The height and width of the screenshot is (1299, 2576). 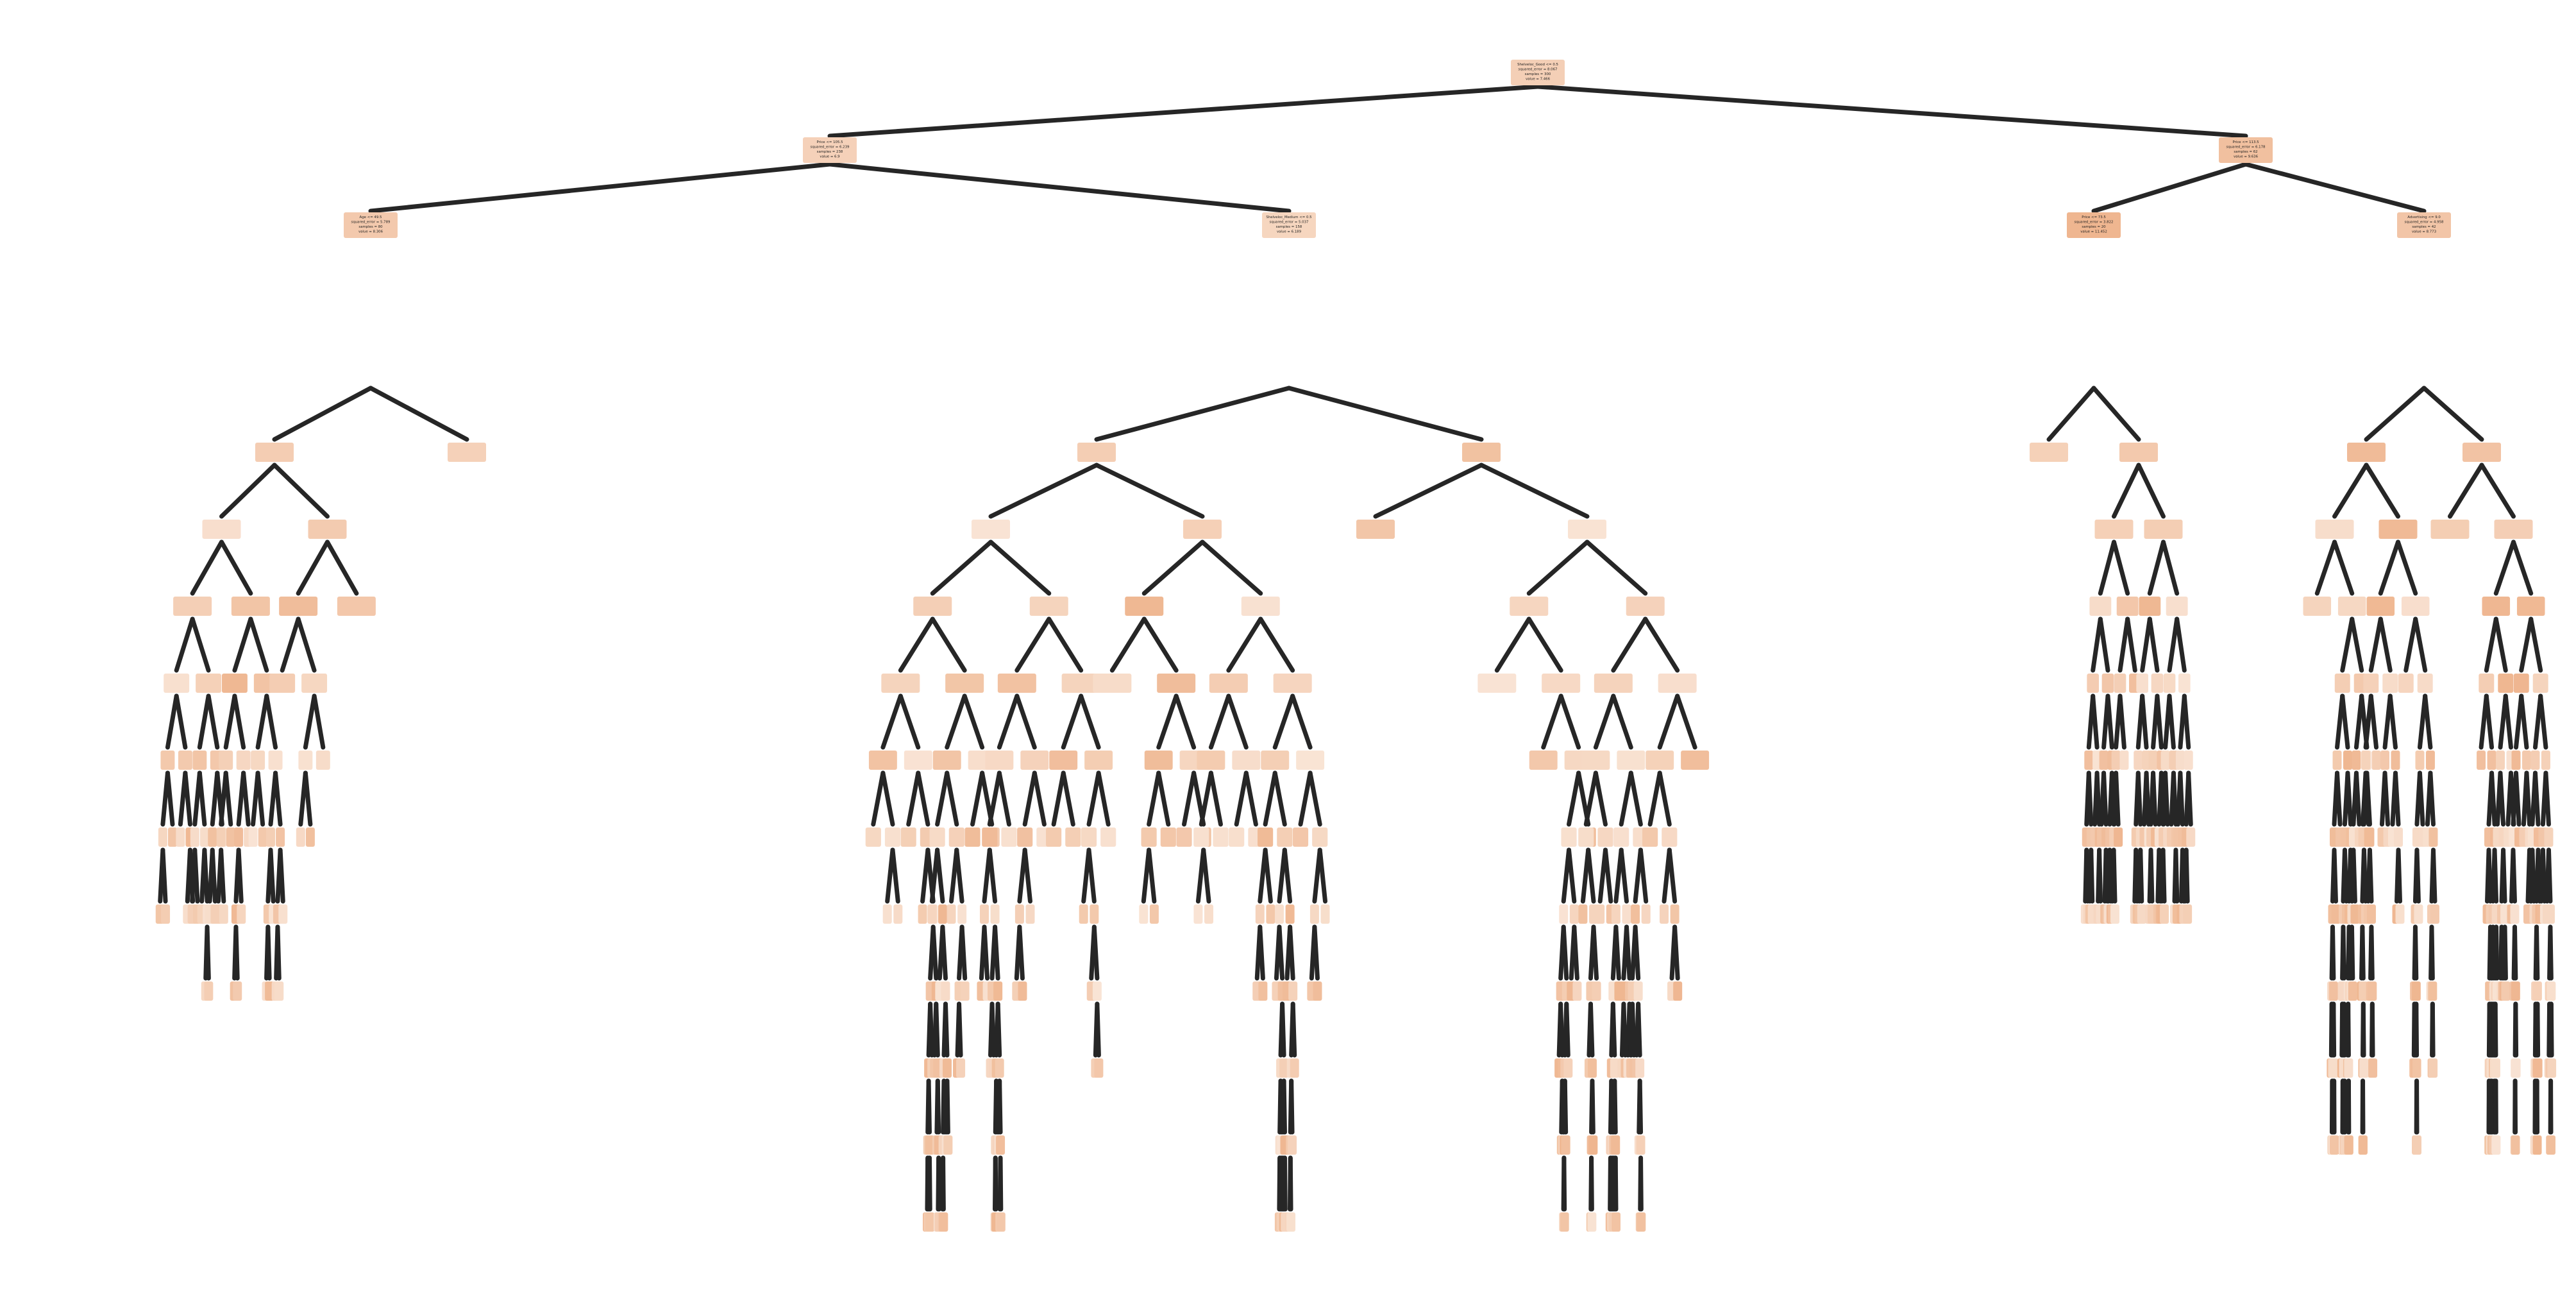 What do you see at coordinates (1537, 65) in the screenshot?
I see `tree-node-root-line-0: Shelveloc_Good <= 0.5` at bounding box center [1537, 65].